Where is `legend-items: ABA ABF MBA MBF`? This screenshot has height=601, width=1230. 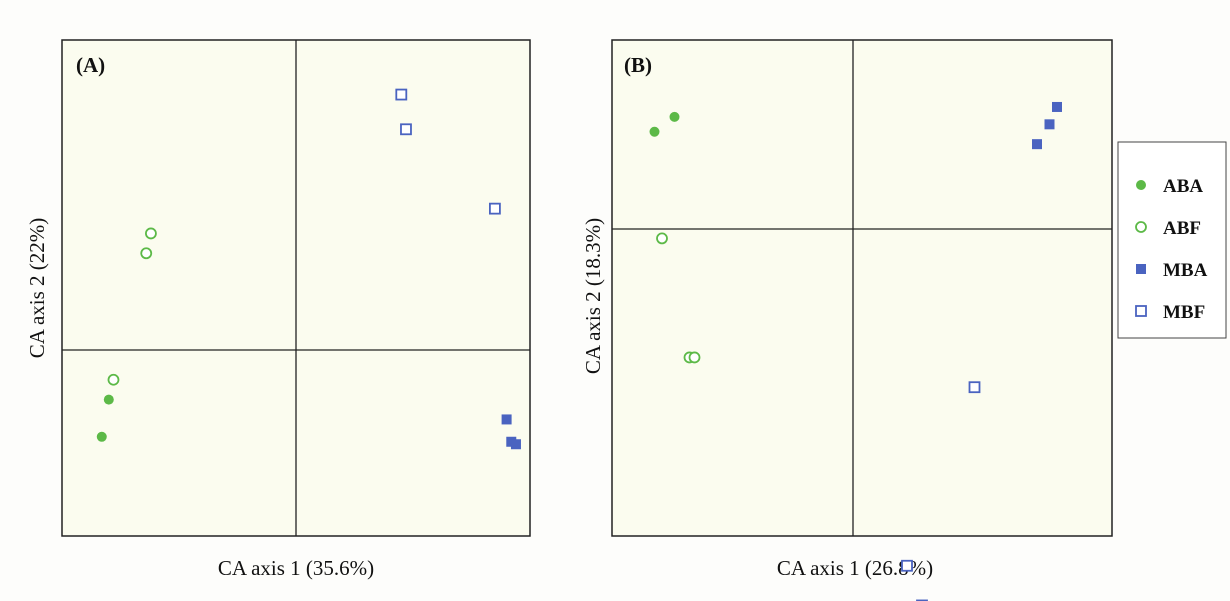 legend-items: ABA ABF MBA MBF is located at coordinates (1171, 249).